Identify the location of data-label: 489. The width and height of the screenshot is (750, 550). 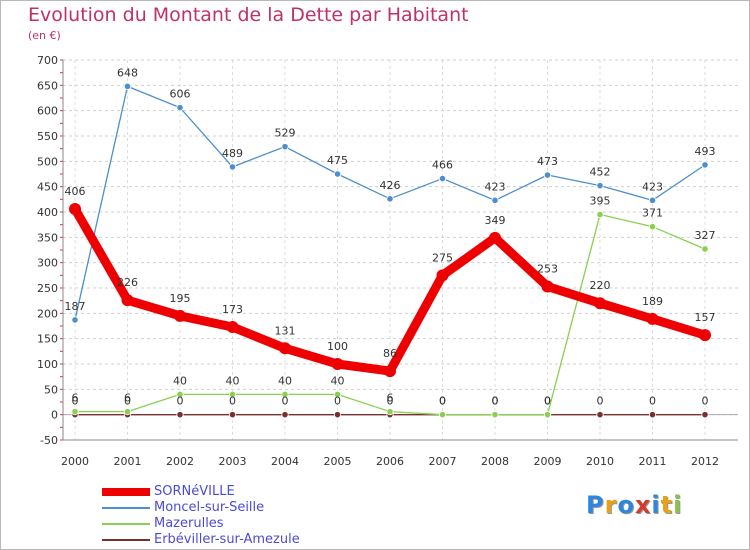
(232, 153).